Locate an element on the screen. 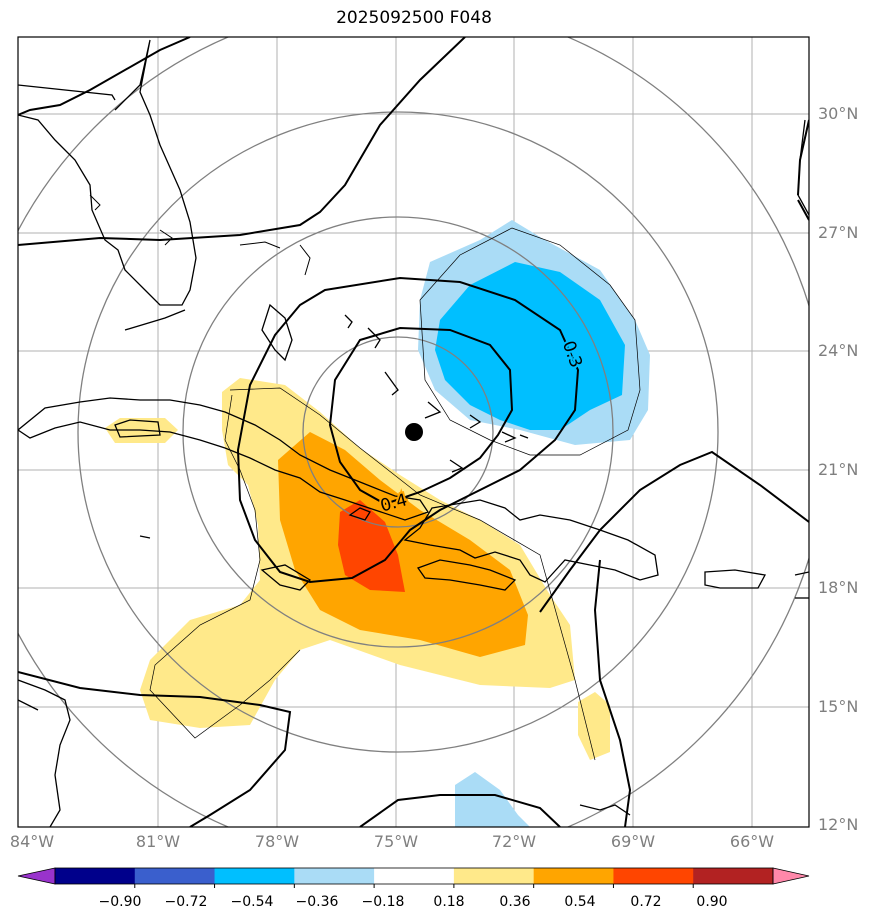 This screenshot has height=924, width=879. lat-label-27n: 27°N is located at coordinates (838, 232).